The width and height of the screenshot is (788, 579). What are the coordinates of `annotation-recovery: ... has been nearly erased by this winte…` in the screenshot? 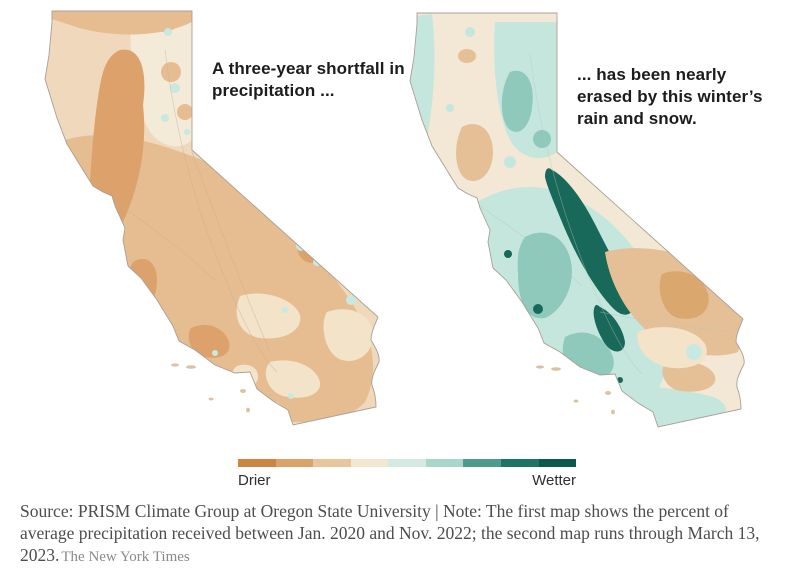 It's located at (670, 96).